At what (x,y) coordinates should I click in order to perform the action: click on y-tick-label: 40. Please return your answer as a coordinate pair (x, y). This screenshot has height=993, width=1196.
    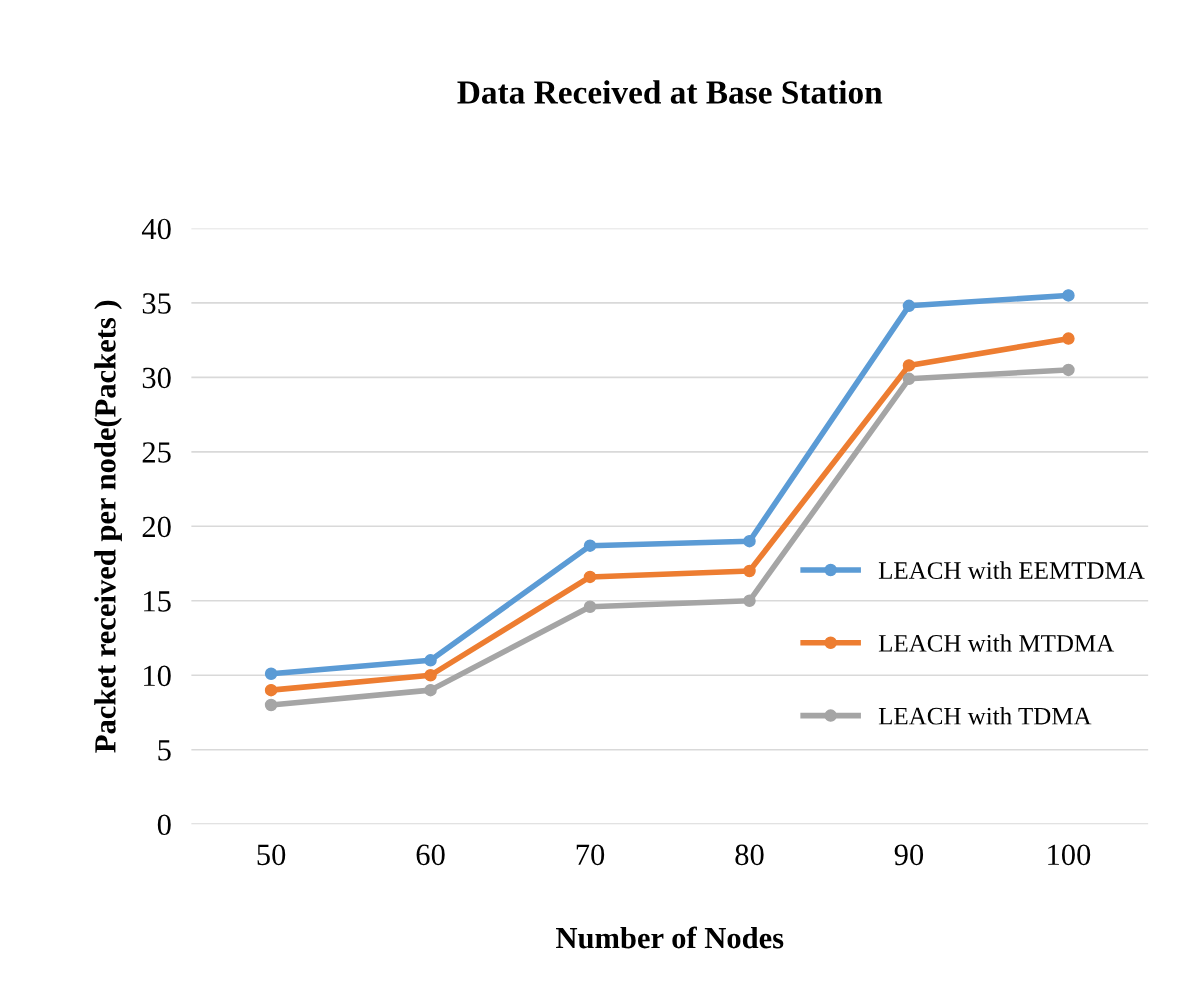
    Looking at the image, I should click on (156, 229).